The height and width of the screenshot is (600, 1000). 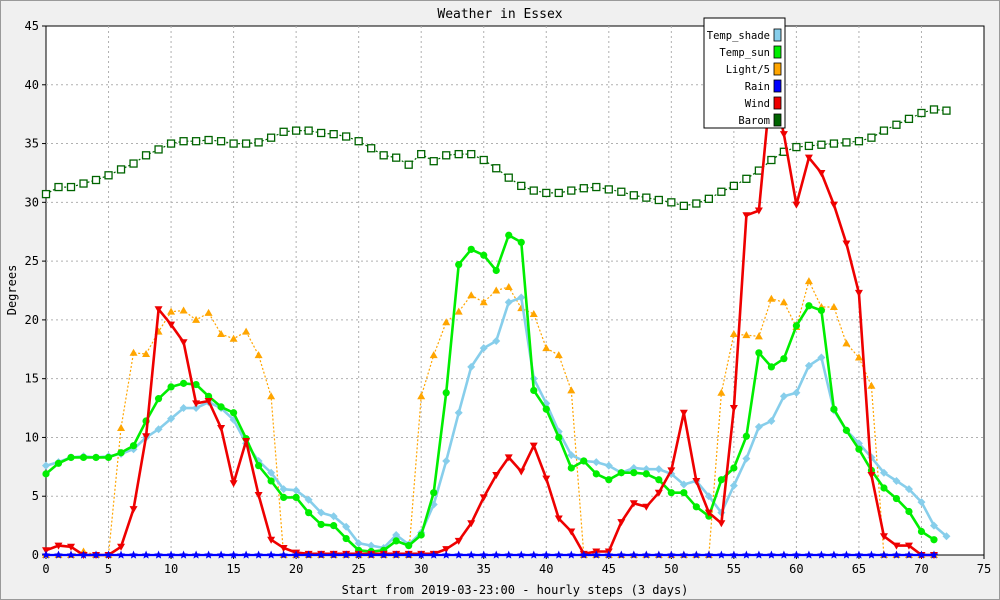 What do you see at coordinates (484, 569) in the screenshot?
I see `x-tick-label: 35` at bounding box center [484, 569].